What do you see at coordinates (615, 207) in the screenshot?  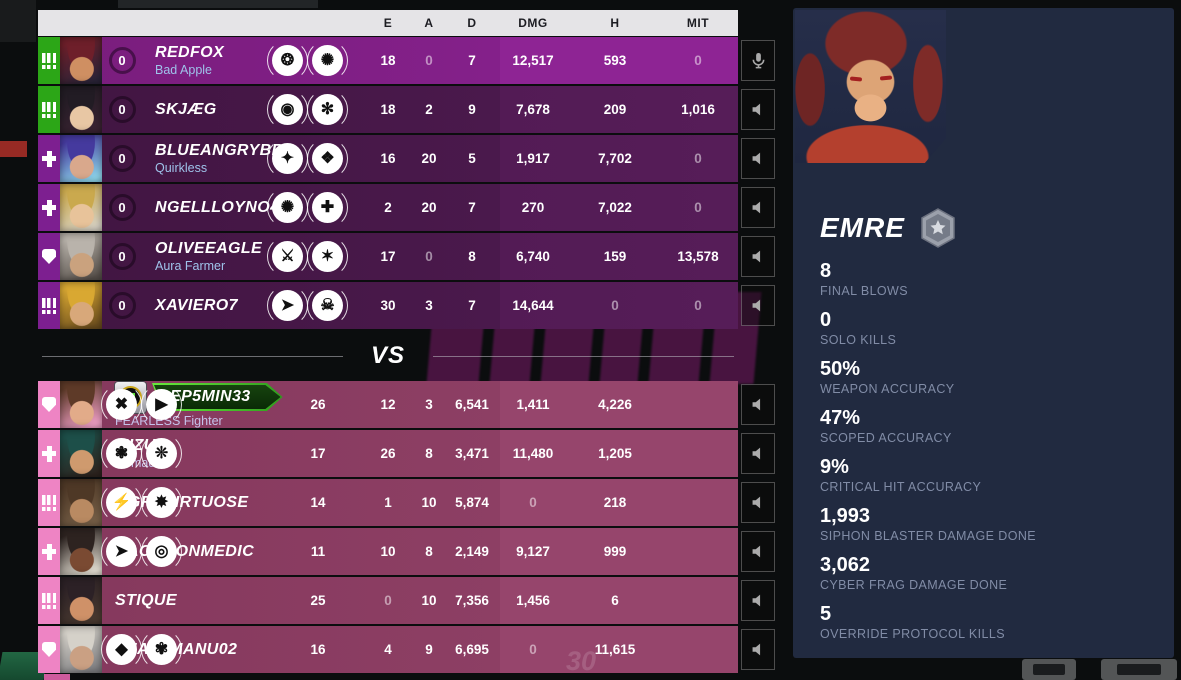 I see `stat-h: 7,022` at bounding box center [615, 207].